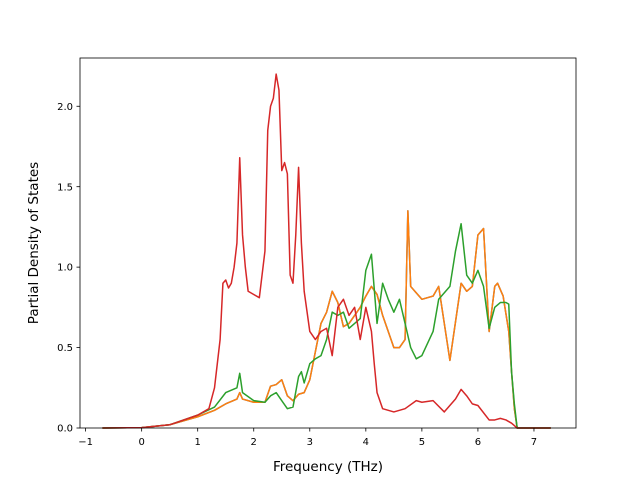  What do you see at coordinates (366, 442) in the screenshot?
I see `x-tick-label: 4` at bounding box center [366, 442].